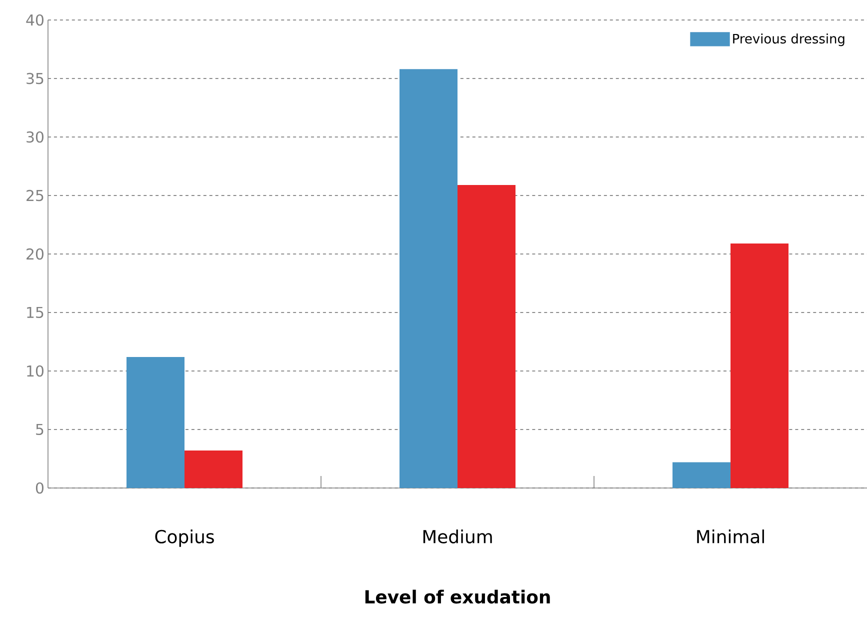 The width and height of the screenshot is (867, 619). Describe the element at coordinates (35, 20) in the screenshot. I see `y-tick-label: 40` at that location.